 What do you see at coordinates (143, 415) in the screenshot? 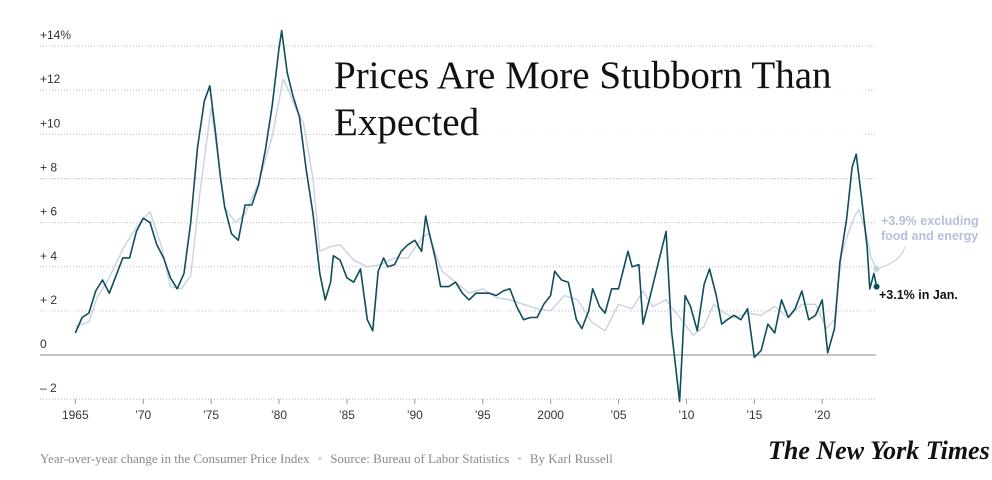
I see `x-tick-label: ’70` at bounding box center [143, 415].